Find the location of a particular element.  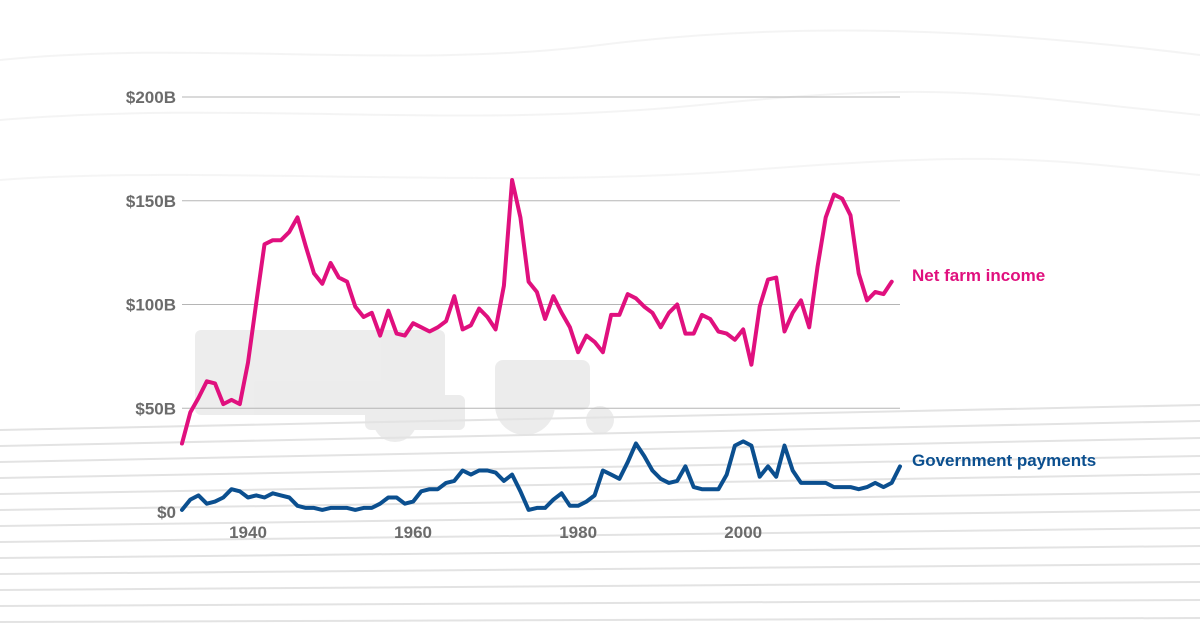

y-axis-ticks: $0 $50B $100B $150B $200B is located at coordinates (151, 305).